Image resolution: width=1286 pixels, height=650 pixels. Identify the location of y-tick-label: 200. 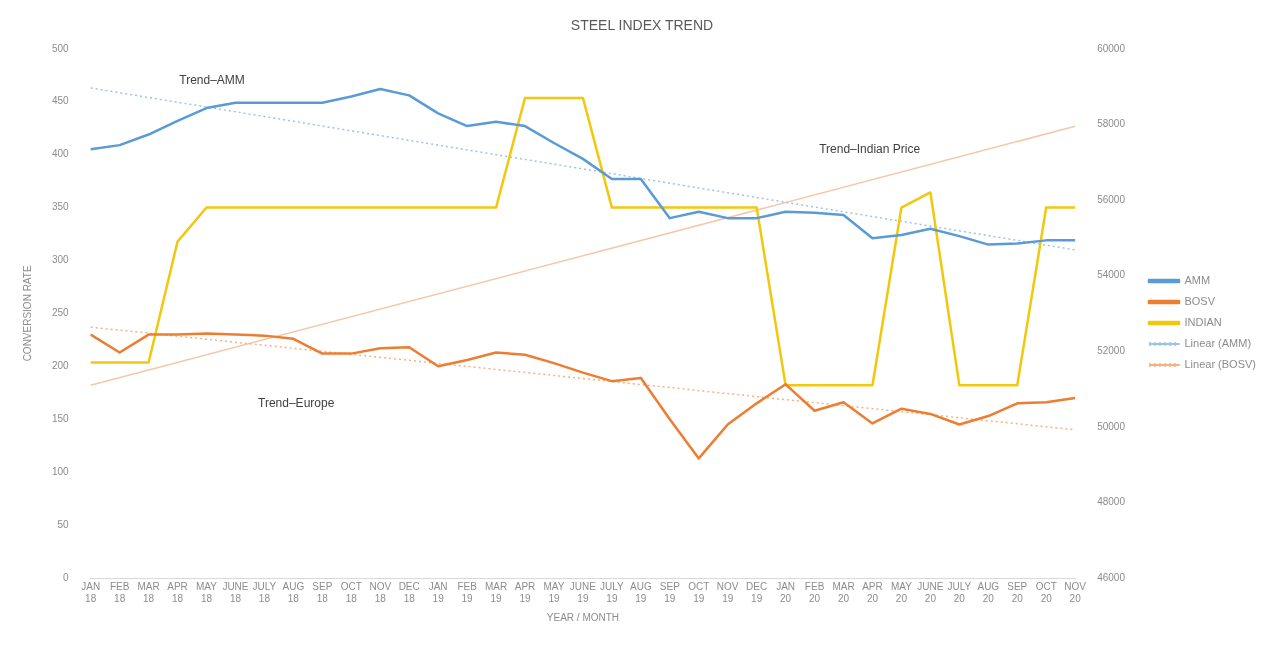
(61, 366).